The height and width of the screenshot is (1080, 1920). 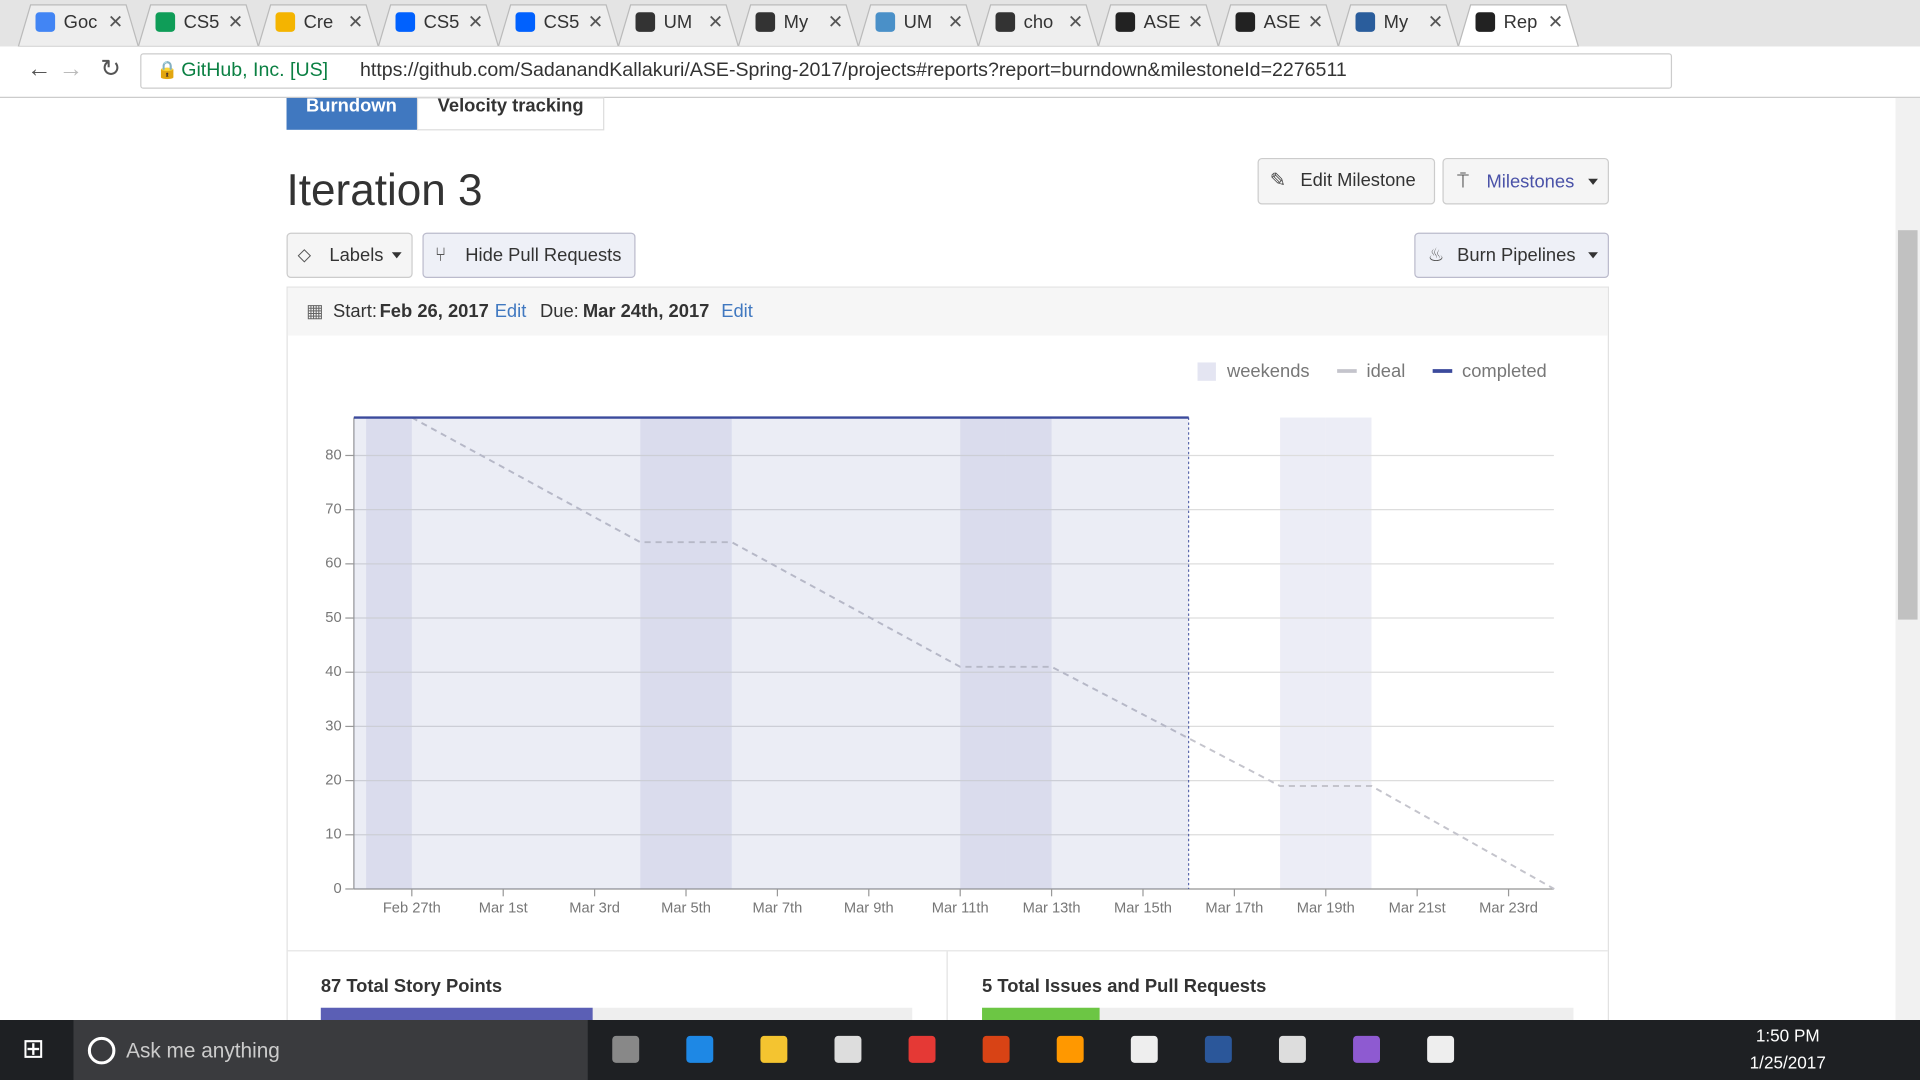 I want to click on x-tick-label: Mar 7th, so click(x=778, y=908).